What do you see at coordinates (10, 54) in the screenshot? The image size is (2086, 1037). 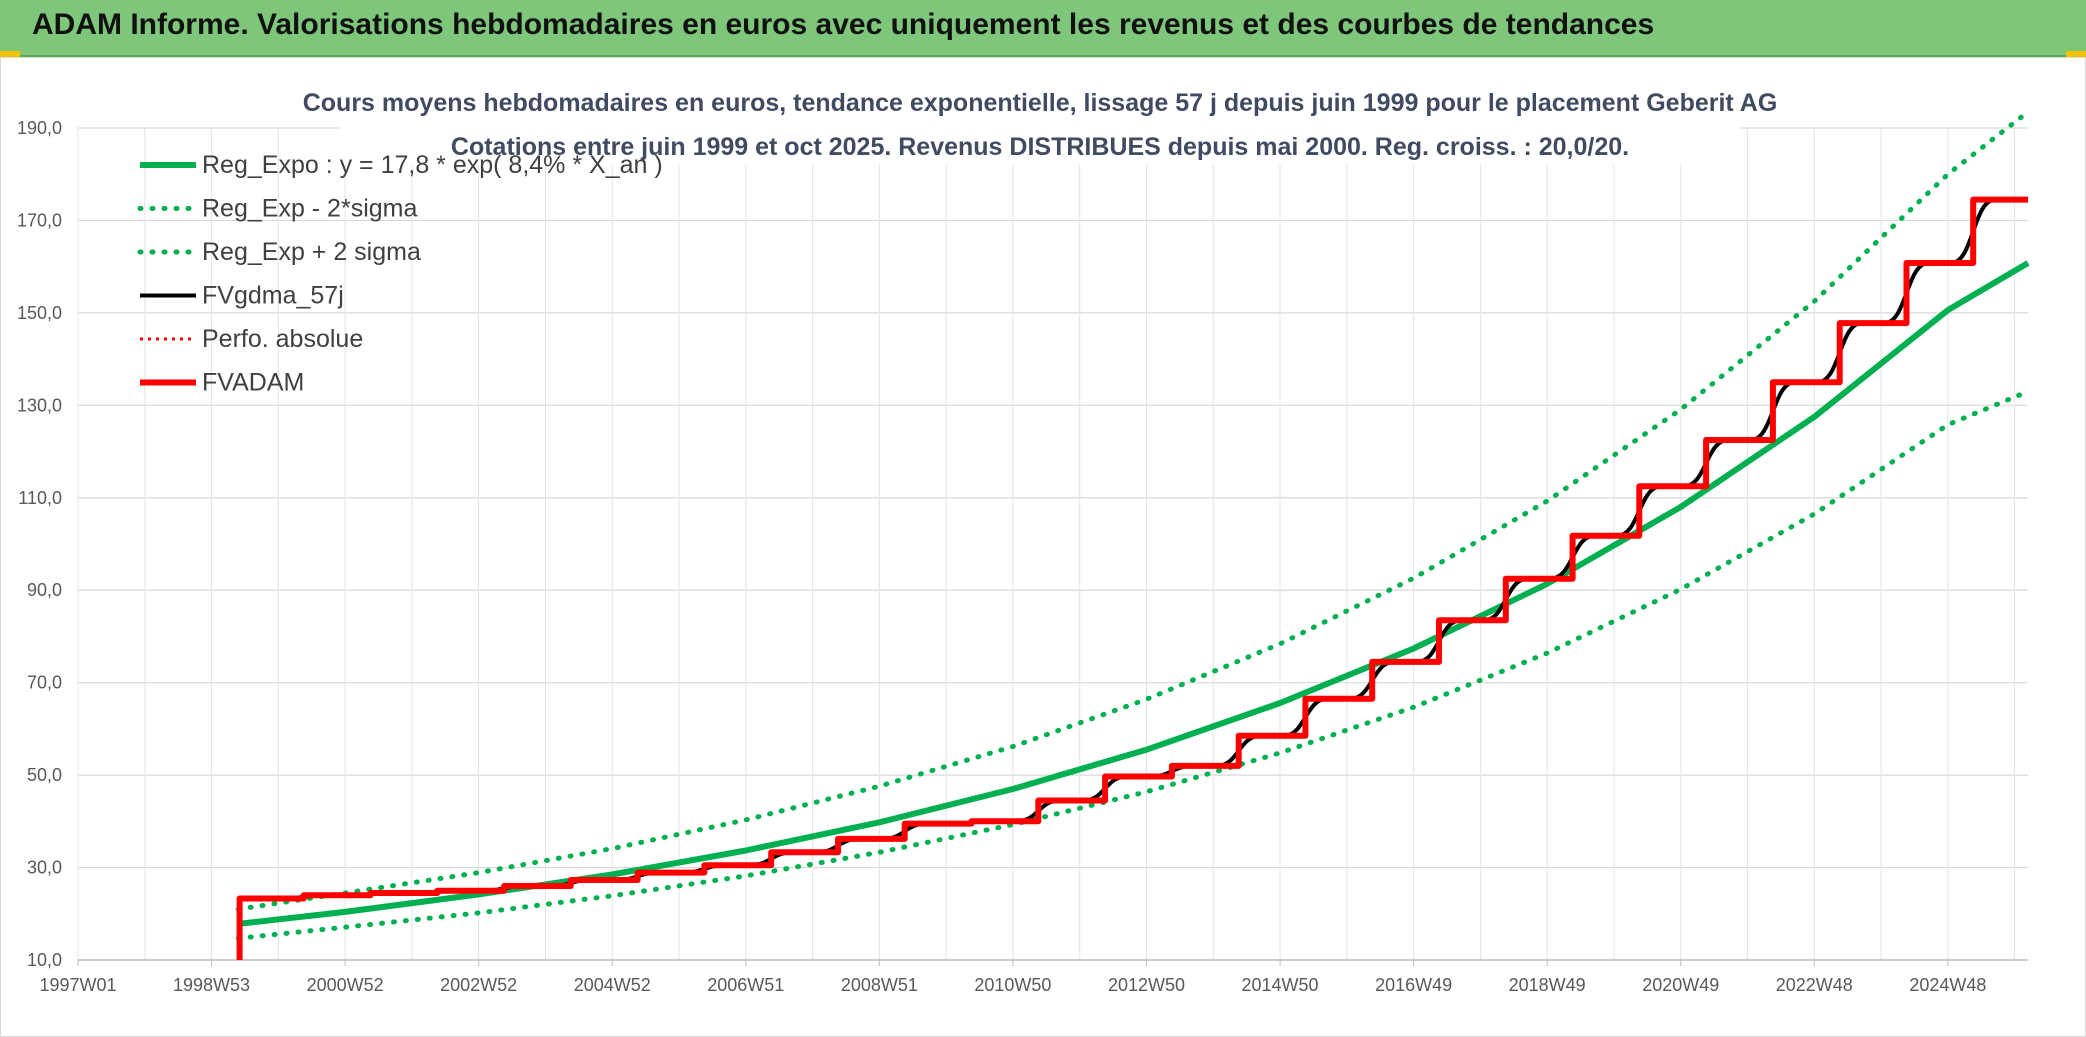 I see `corner-mark-left` at bounding box center [10, 54].